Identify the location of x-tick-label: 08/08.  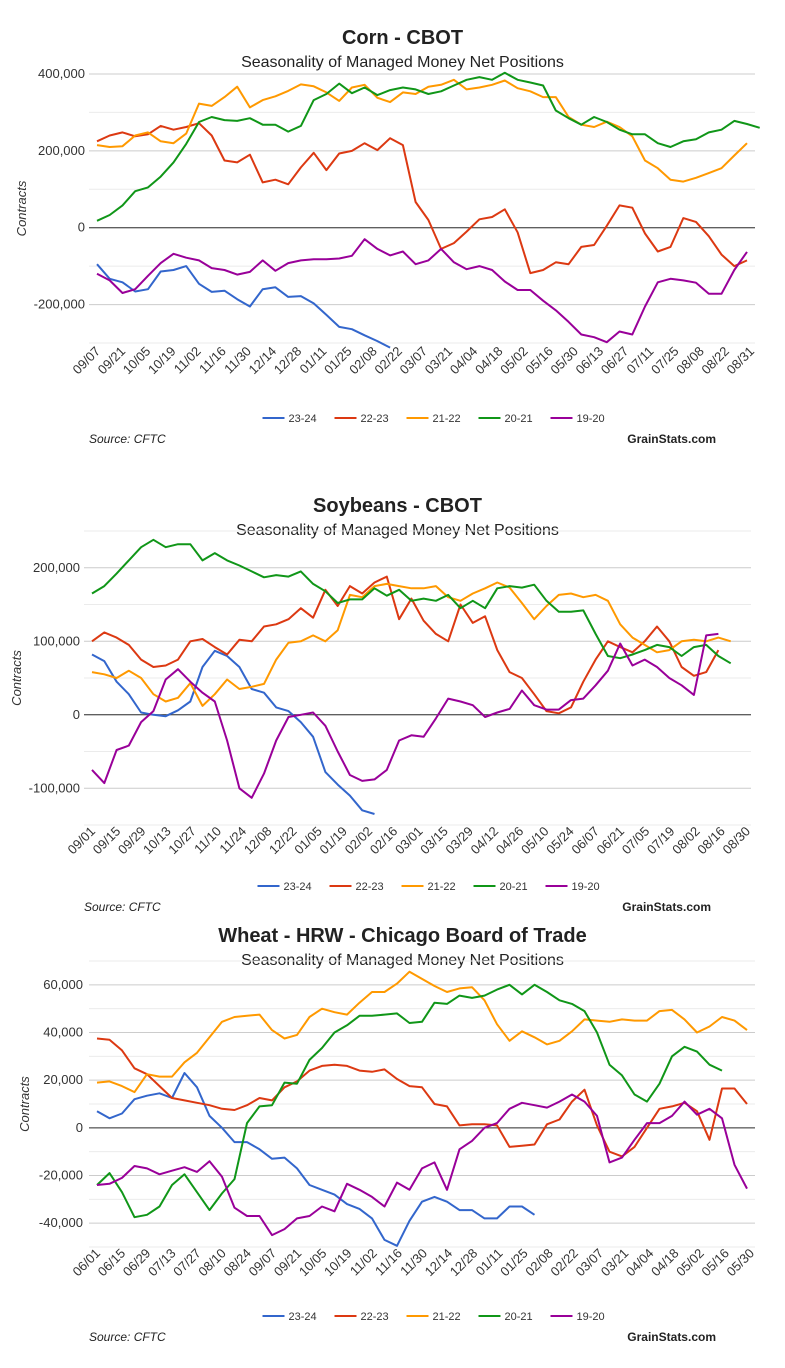
(690, 361).